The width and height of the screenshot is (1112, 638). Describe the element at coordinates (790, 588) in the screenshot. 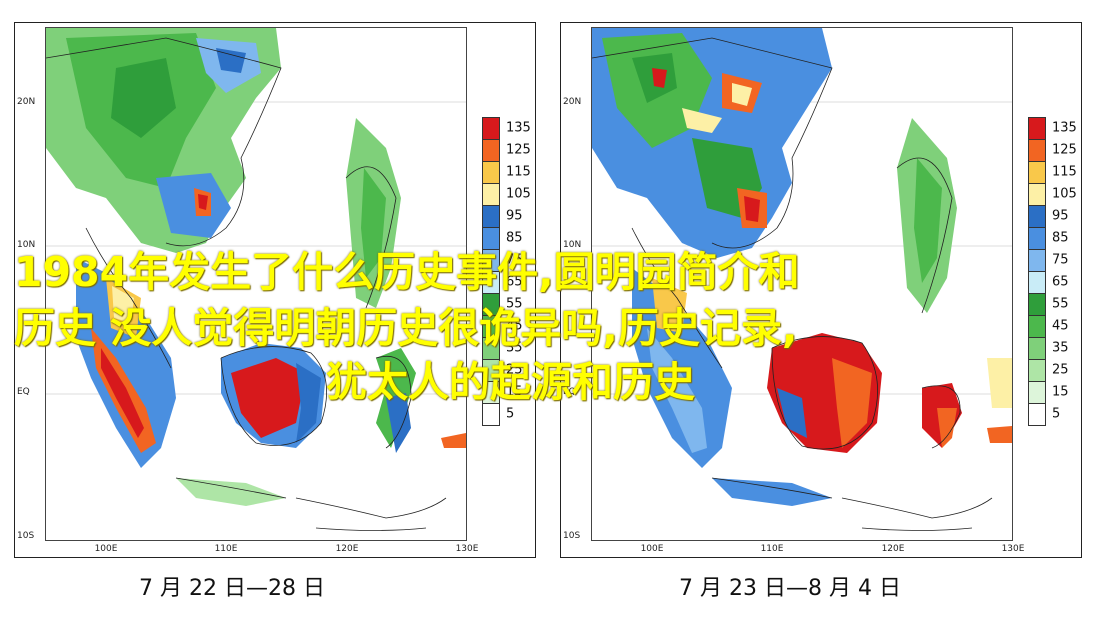

I see `caption-right: 7 月 23 日—8 月 4 日` at that location.